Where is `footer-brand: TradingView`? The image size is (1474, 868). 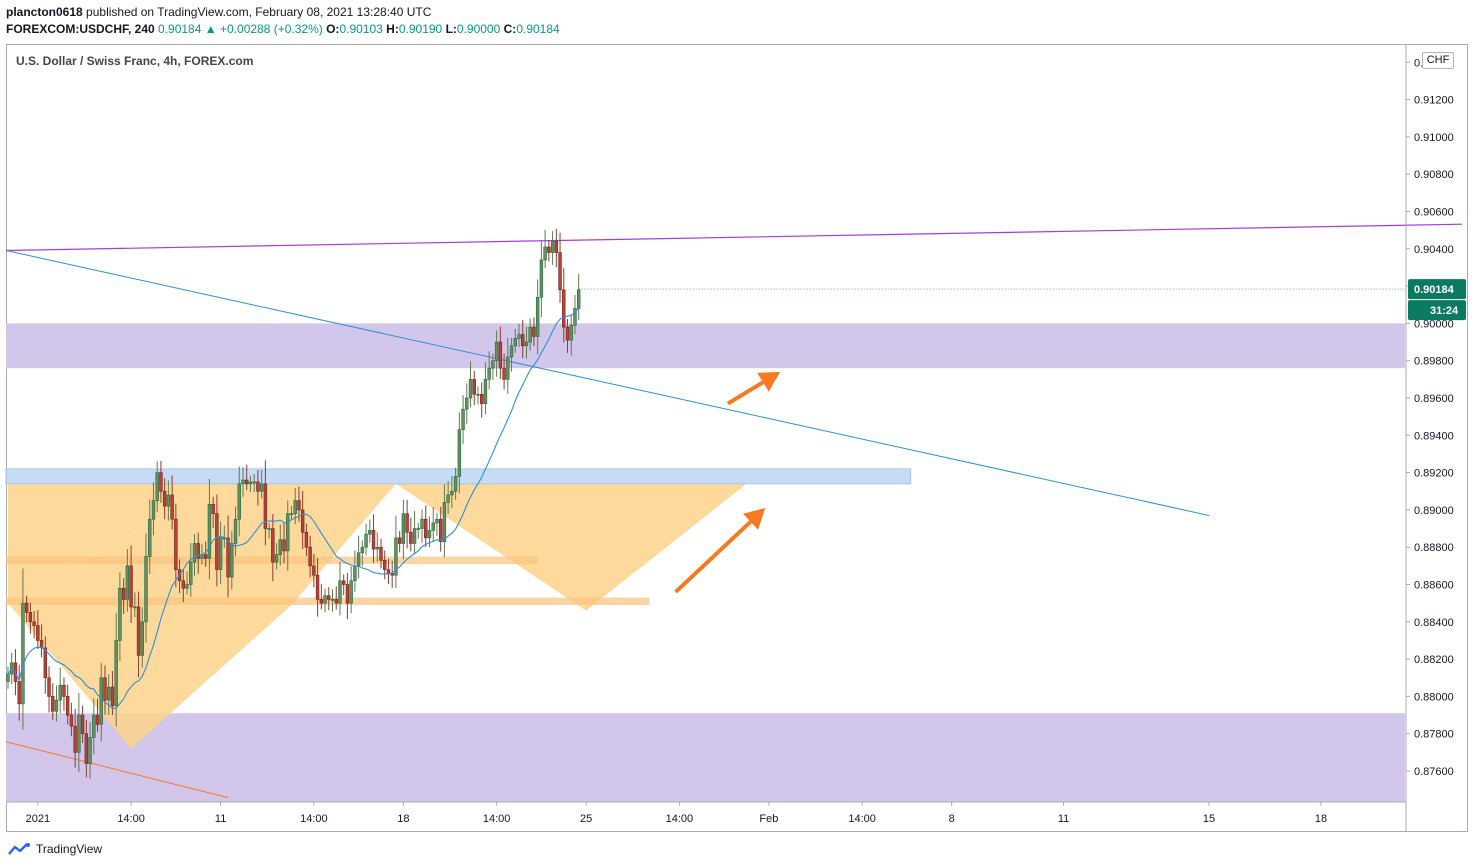 footer-brand: TradingView is located at coordinates (69, 849).